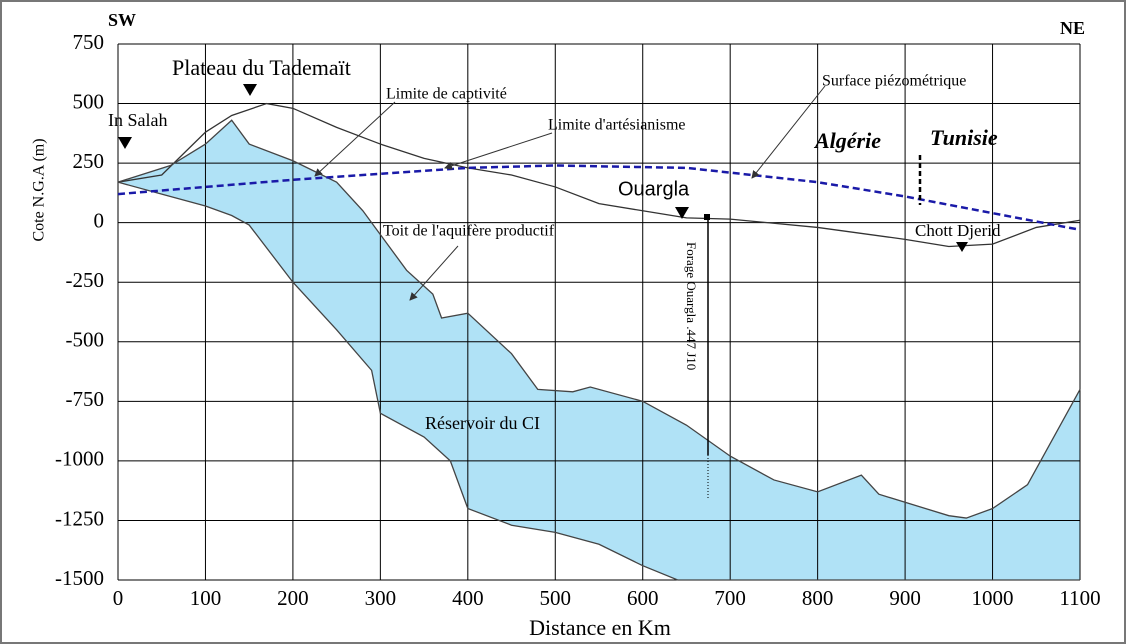 The height and width of the screenshot is (644, 1126). Describe the element at coordinates (654, 189) in the screenshot. I see `annotation: Ouargla` at that location.